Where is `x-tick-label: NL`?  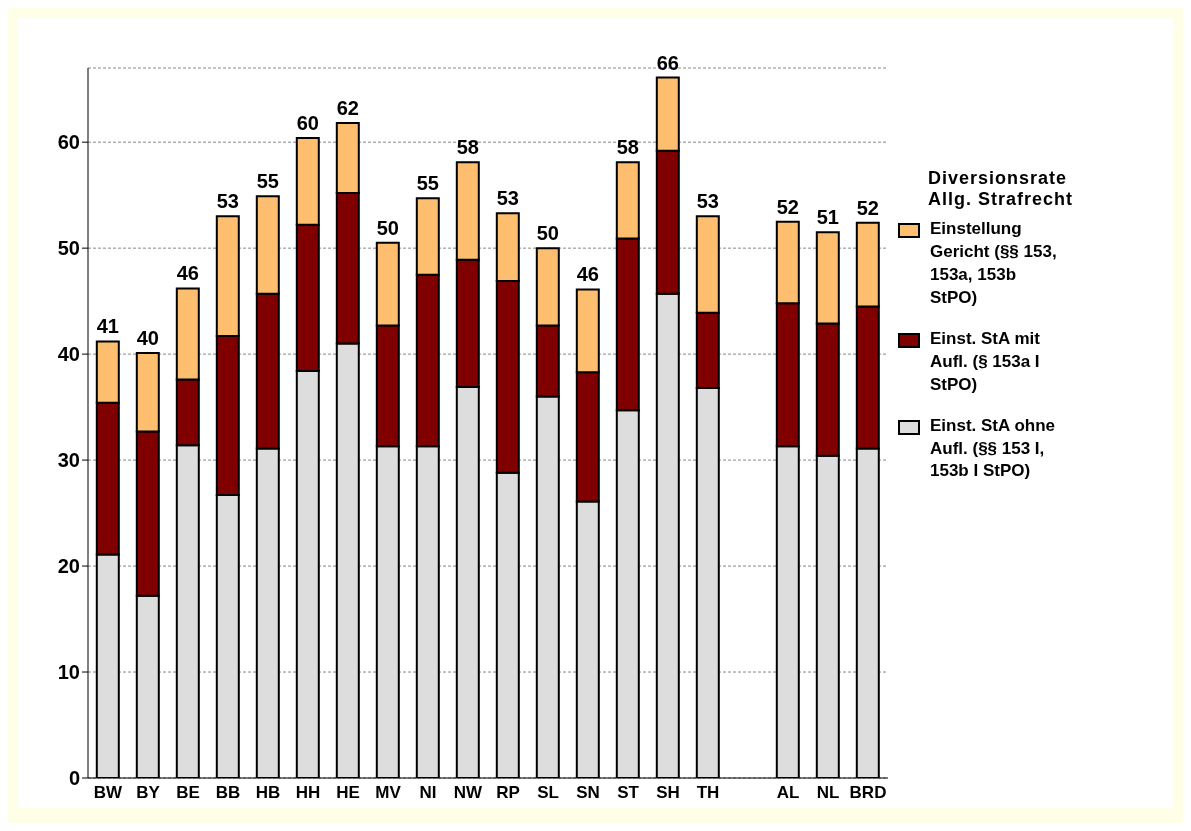
x-tick-label: NL is located at coordinates (828, 793).